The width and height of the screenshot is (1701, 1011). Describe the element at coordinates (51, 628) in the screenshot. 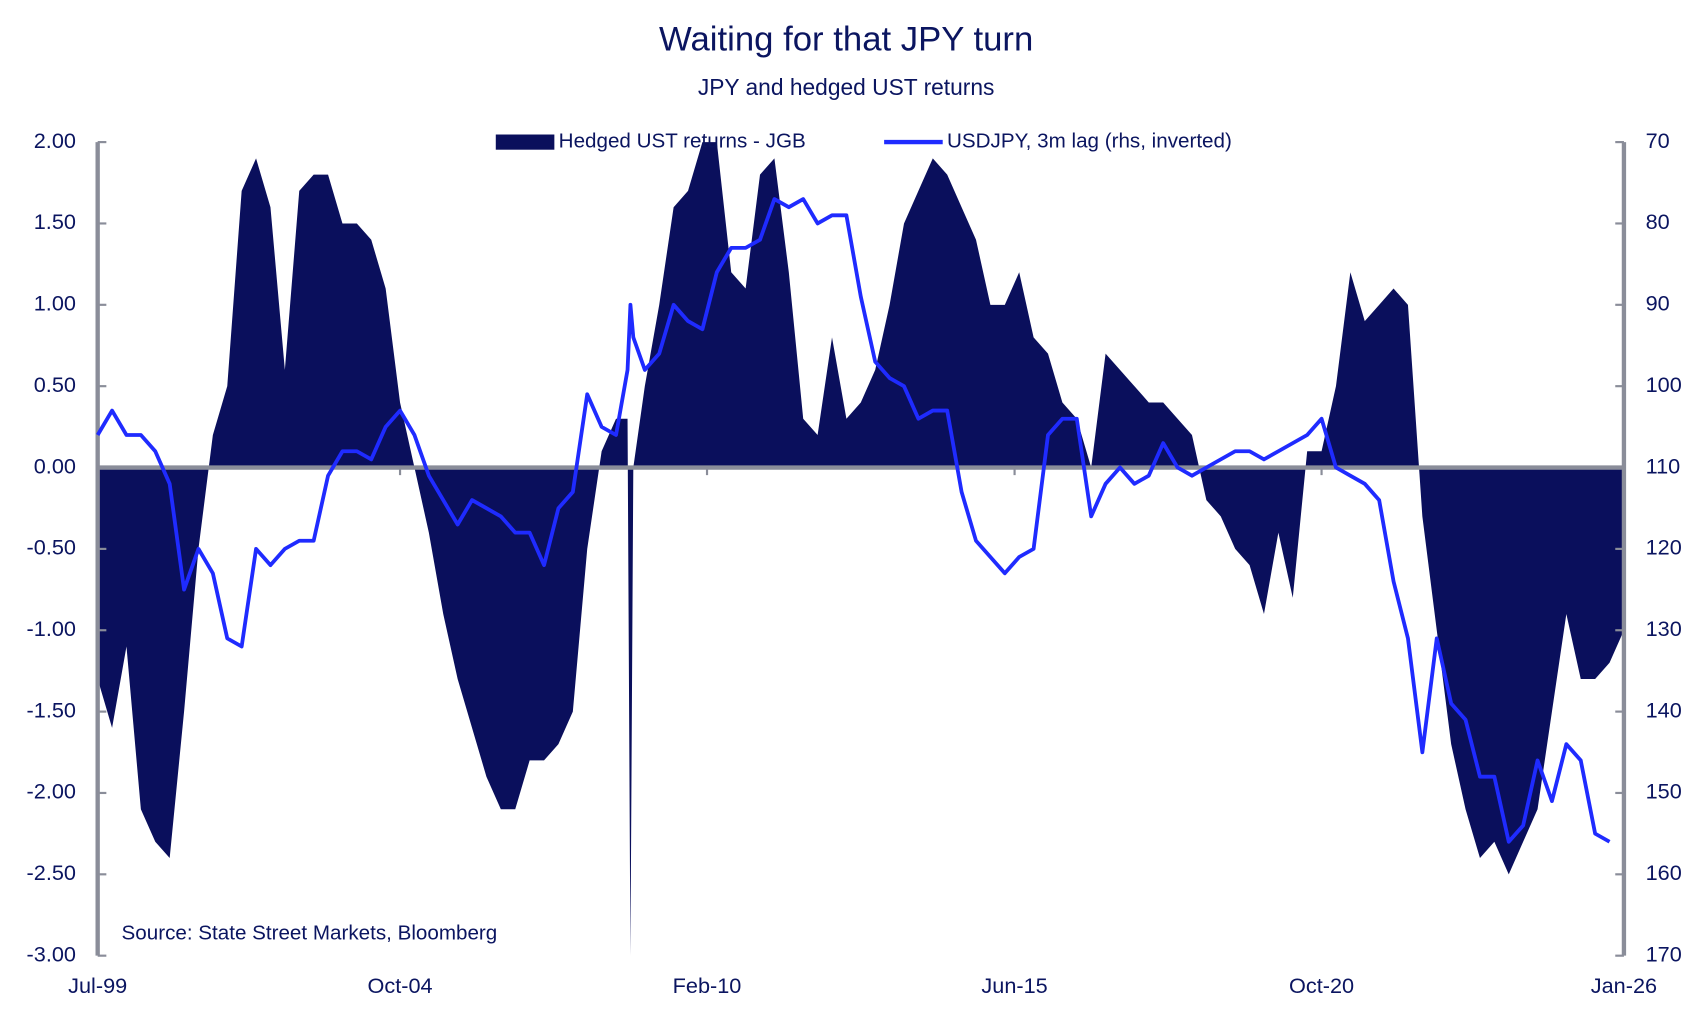

I see `y-tick-label: -1.00` at that location.